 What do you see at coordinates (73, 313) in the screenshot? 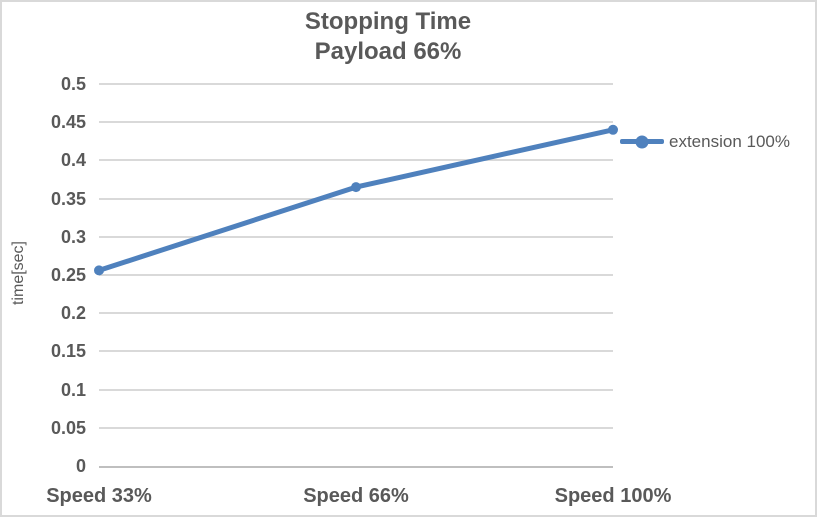
I see `y-axis-tick-label: 0.2` at bounding box center [73, 313].